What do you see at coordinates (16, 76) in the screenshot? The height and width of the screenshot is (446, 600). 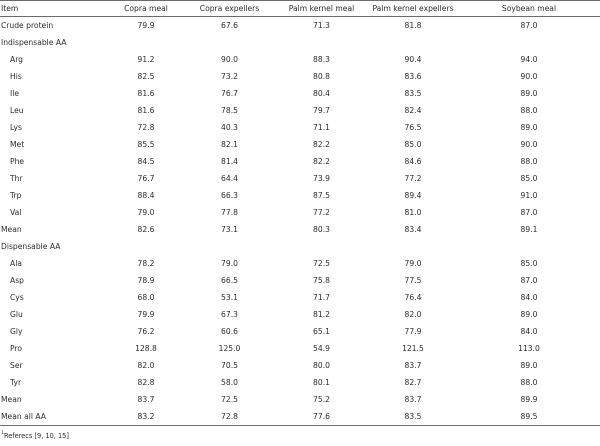 I see `row-label: His` at bounding box center [16, 76].